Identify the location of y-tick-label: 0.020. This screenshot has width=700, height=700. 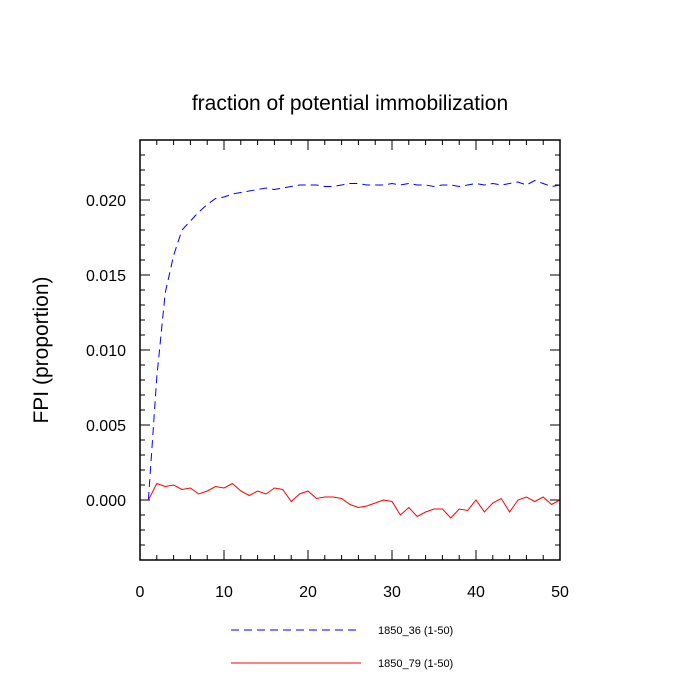
(106, 201).